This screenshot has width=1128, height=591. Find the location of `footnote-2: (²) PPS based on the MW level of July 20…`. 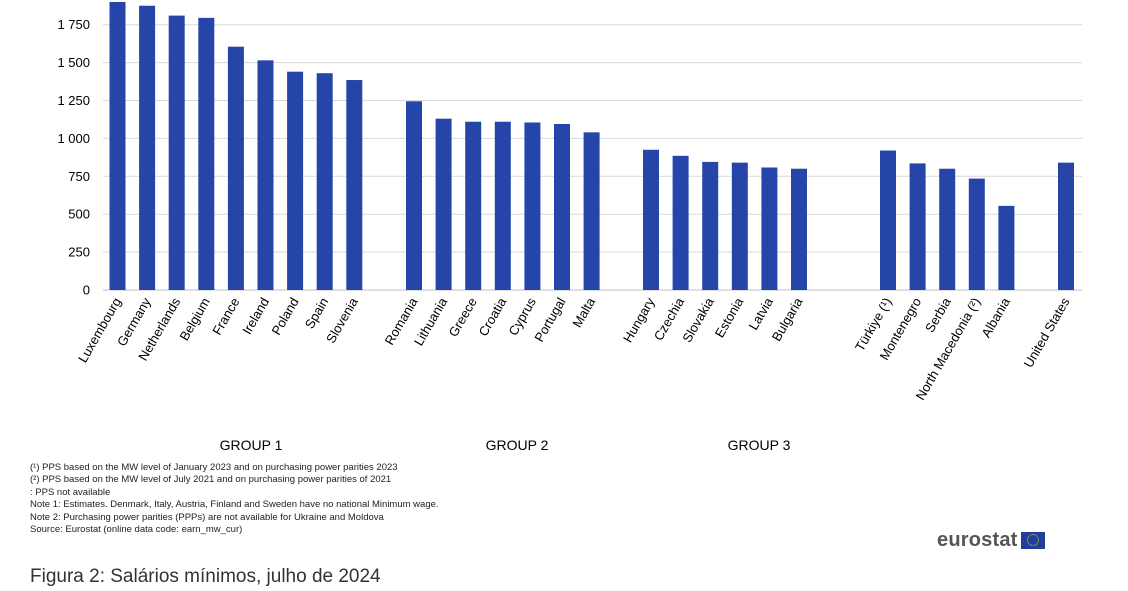

footnote-2: (²) PPS based on the MW level of July 20… is located at coordinates (211, 480).